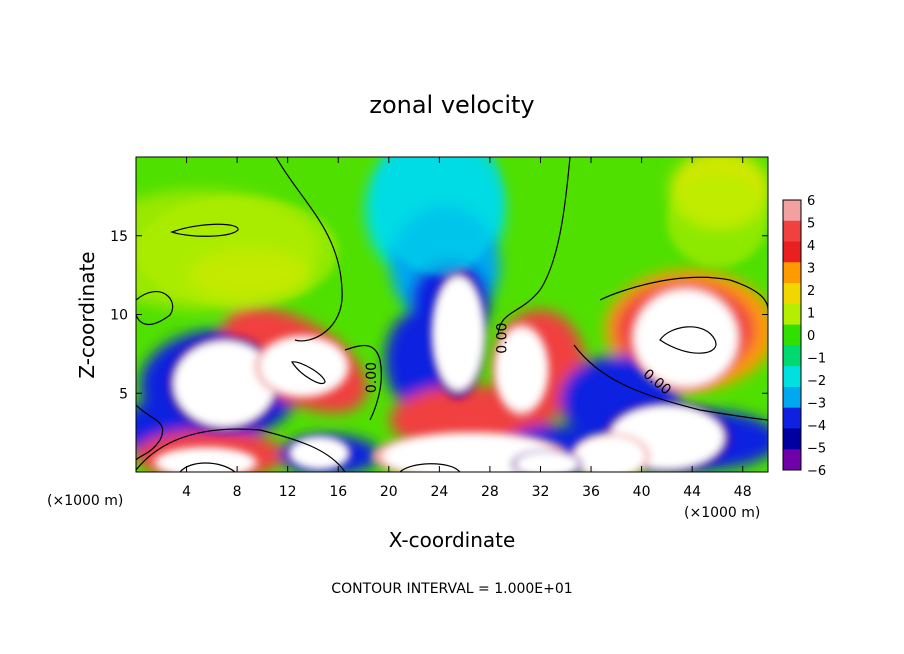 The height and width of the screenshot is (654, 904). Describe the element at coordinates (288, 492) in the screenshot. I see `x-tick-label-2: 12` at that location.